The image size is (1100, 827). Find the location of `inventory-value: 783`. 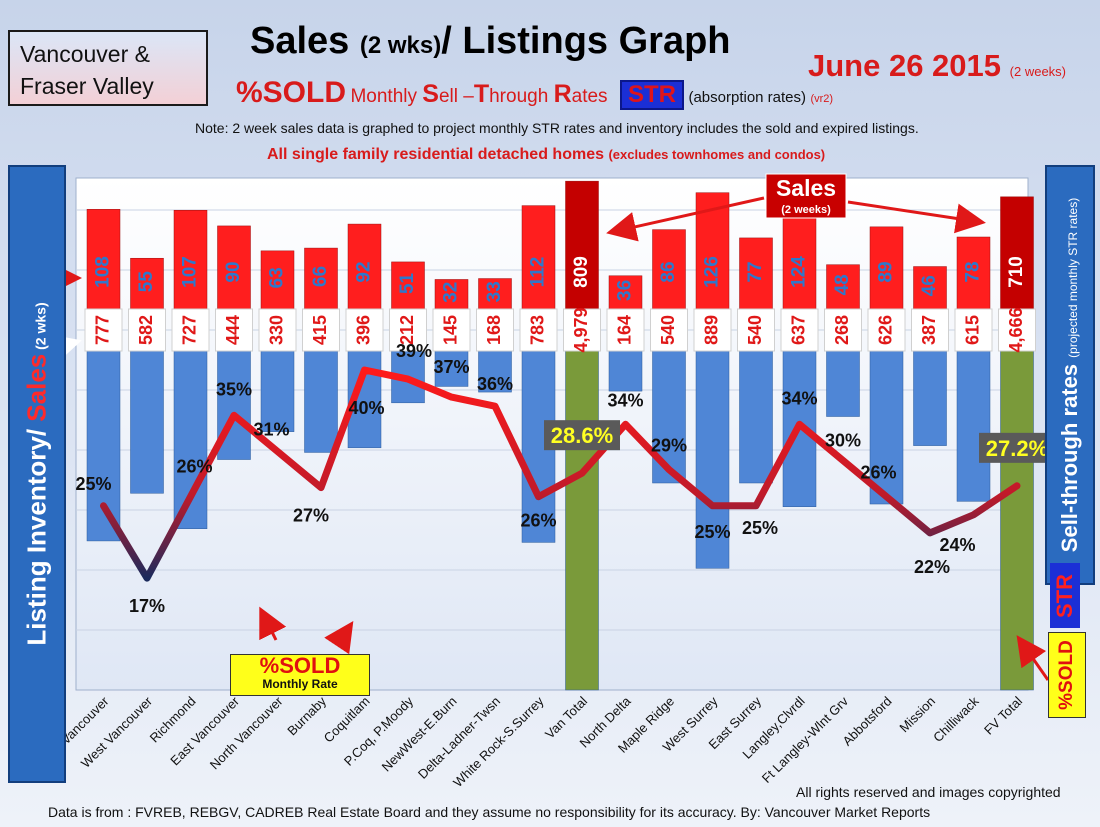

inventory-value: 783 is located at coordinates (537, 330).